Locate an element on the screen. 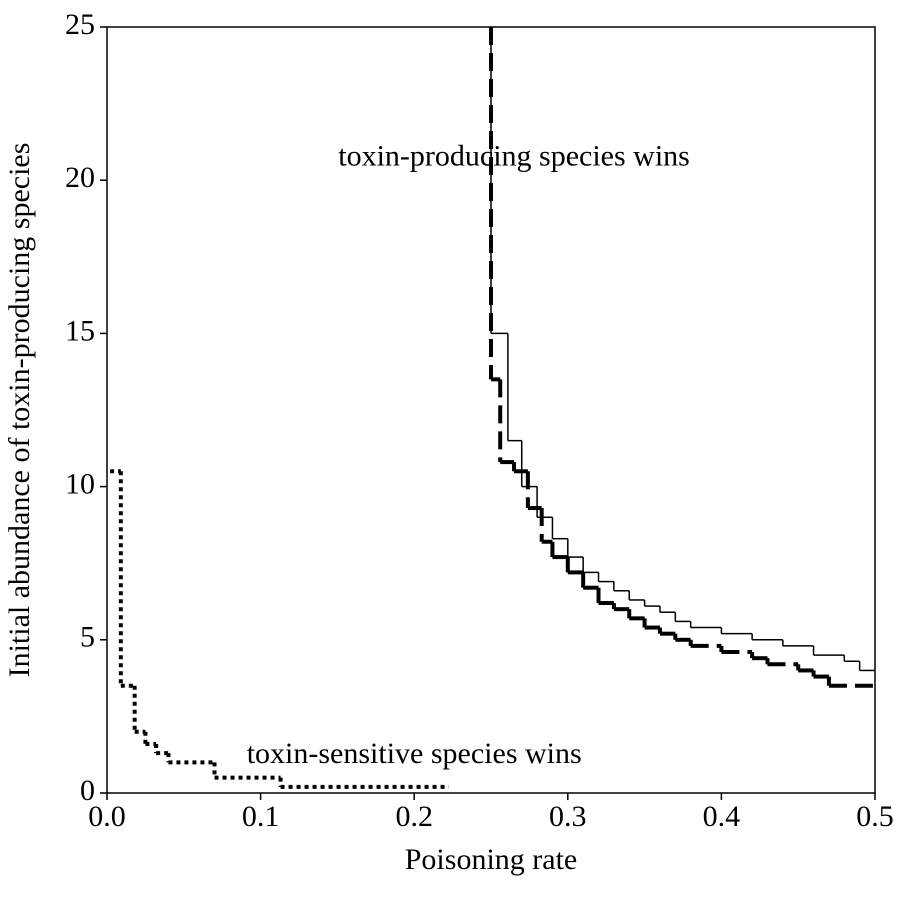 The height and width of the screenshot is (911, 899). x-tick-label: 0.5 is located at coordinates (875, 816).